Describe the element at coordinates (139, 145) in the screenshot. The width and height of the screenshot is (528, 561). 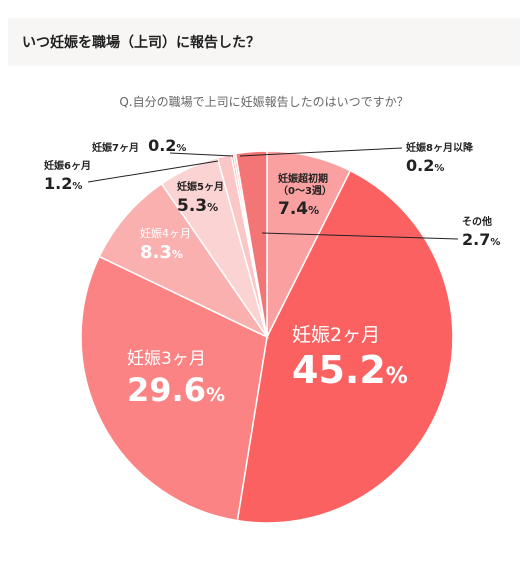
I see `label-7m: 妊娠7ヶ月 0.2%` at that location.